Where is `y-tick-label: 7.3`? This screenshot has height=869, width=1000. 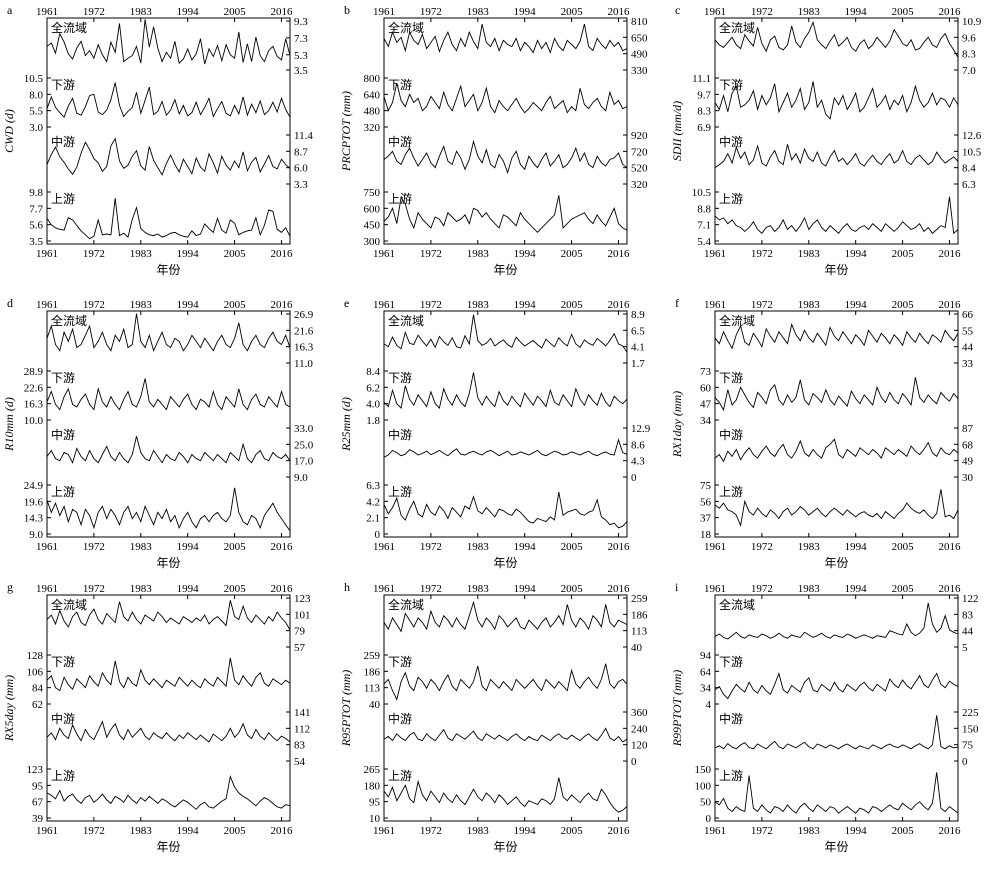
y-tick-label: 7.3 is located at coordinates (301, 39).